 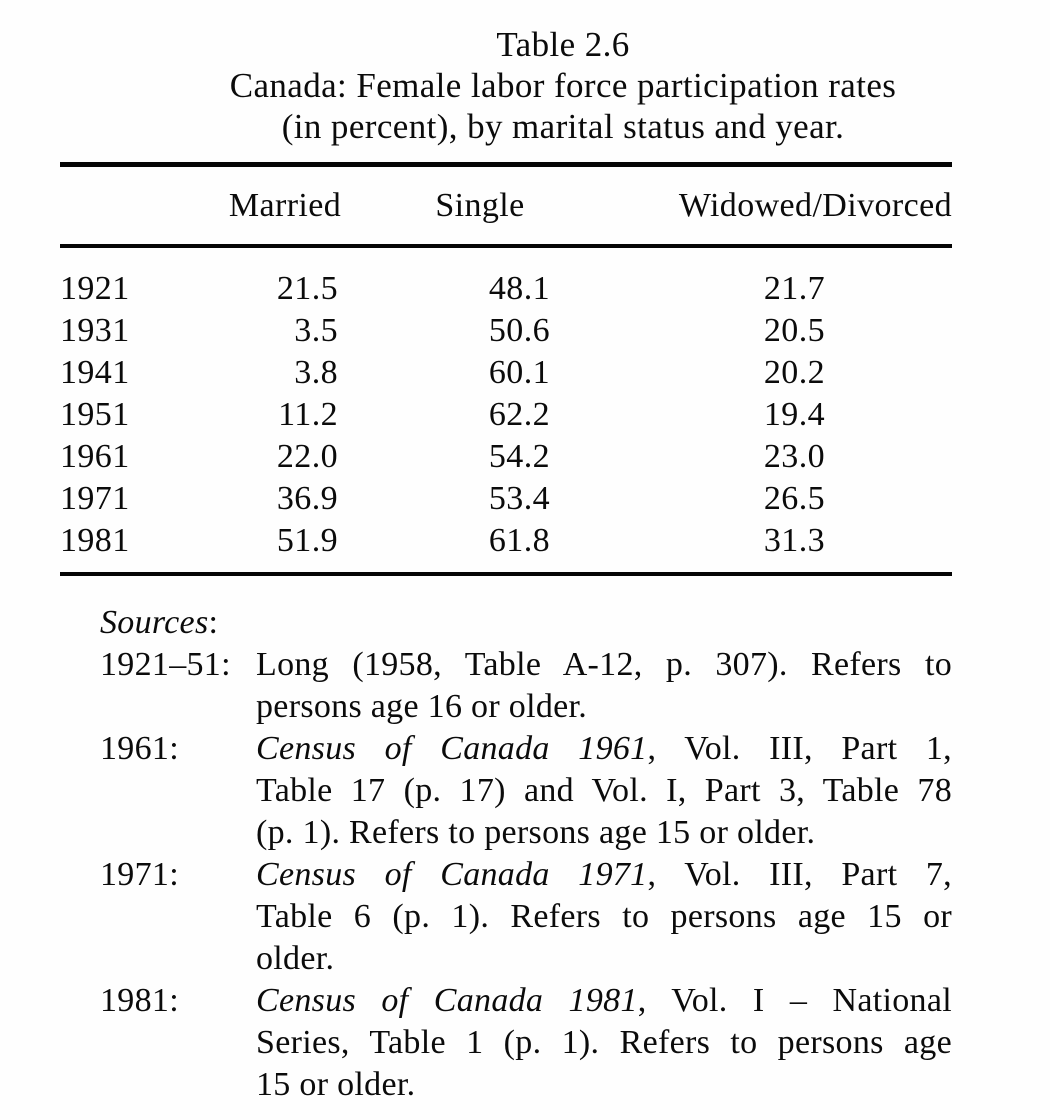 I want to click on year-cell: 1971, so click(x=95, y=498).